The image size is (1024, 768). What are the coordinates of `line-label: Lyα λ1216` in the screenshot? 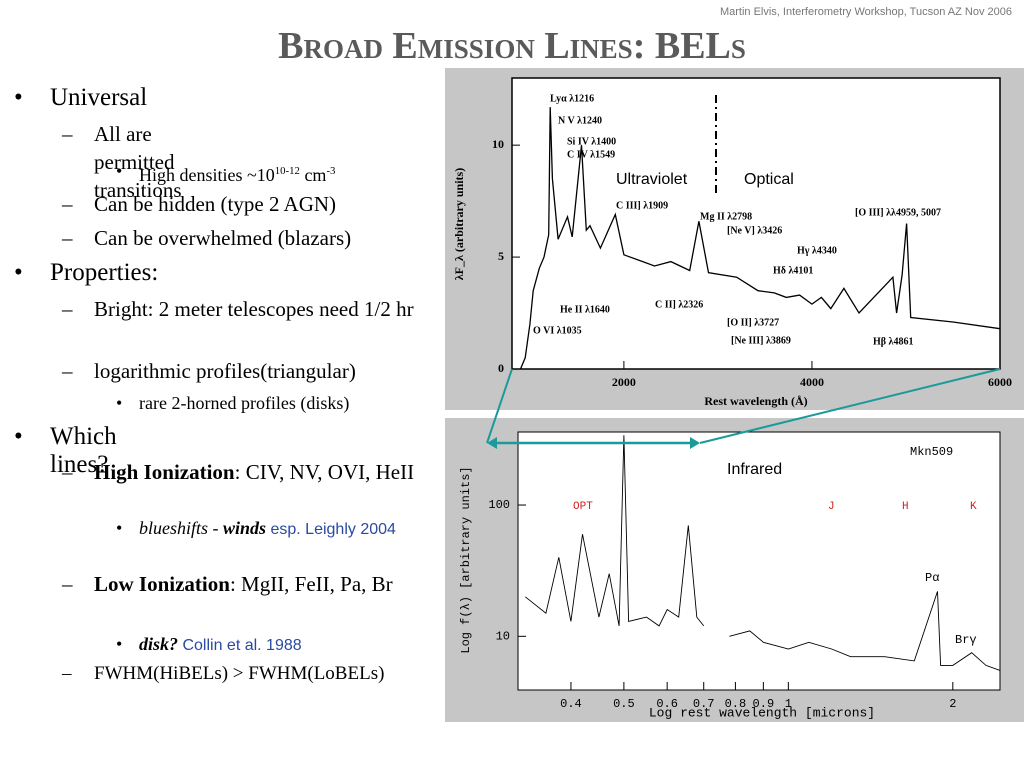 It's located at (572, 98).